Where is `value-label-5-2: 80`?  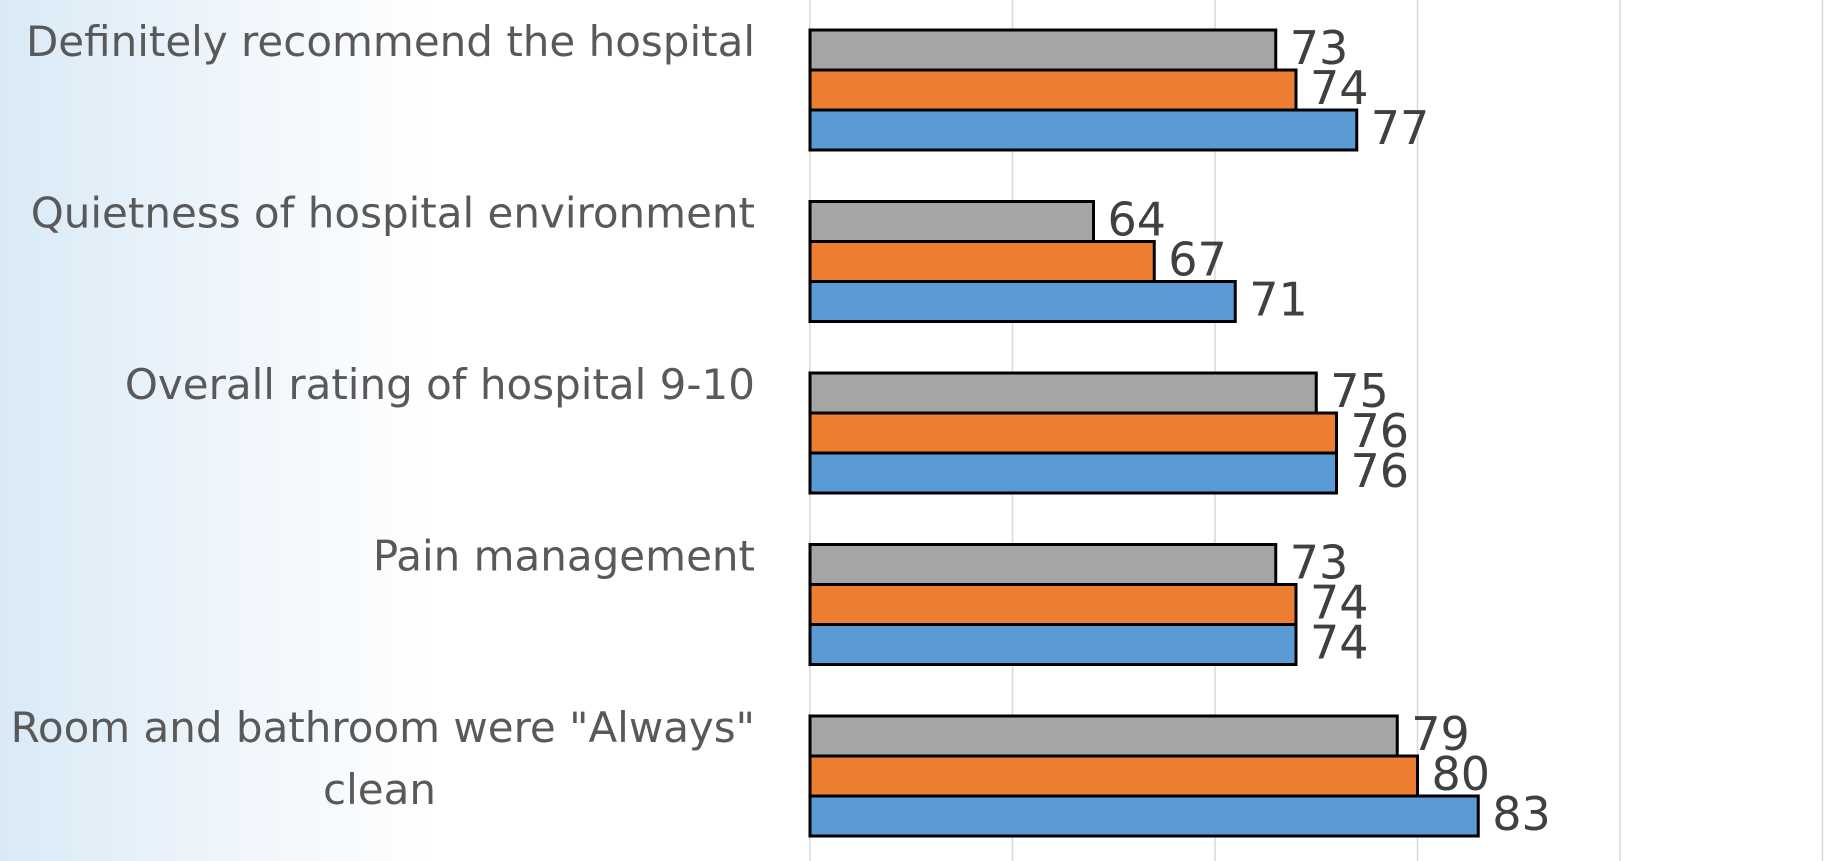
value-label-5-2: 80 is located at coordinates (1461, 774).